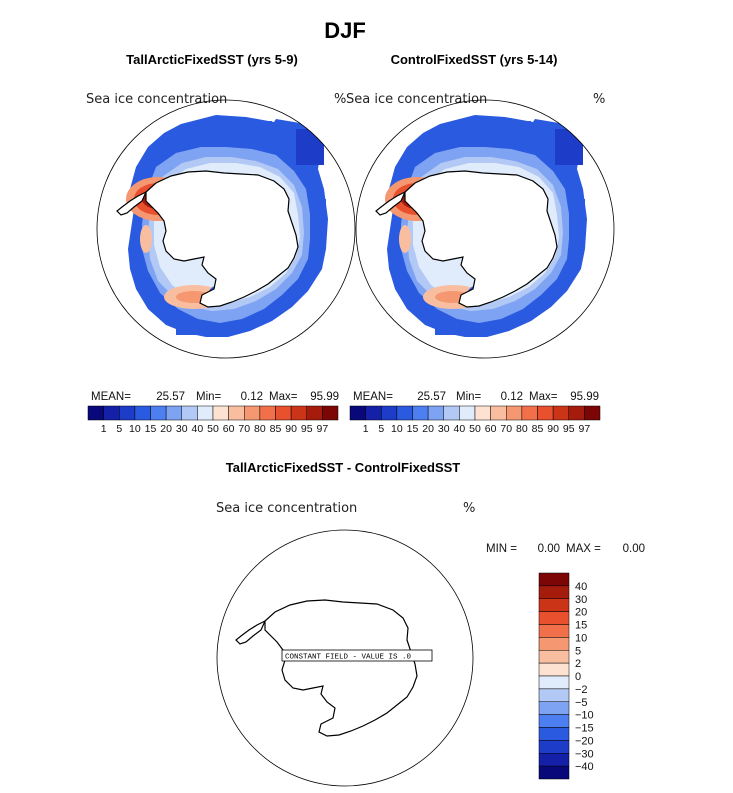  What do you see at coordinates (170, 397) in the screenshot?
I see `left-mean-value: 25.57` at bounding box center [170, 397].